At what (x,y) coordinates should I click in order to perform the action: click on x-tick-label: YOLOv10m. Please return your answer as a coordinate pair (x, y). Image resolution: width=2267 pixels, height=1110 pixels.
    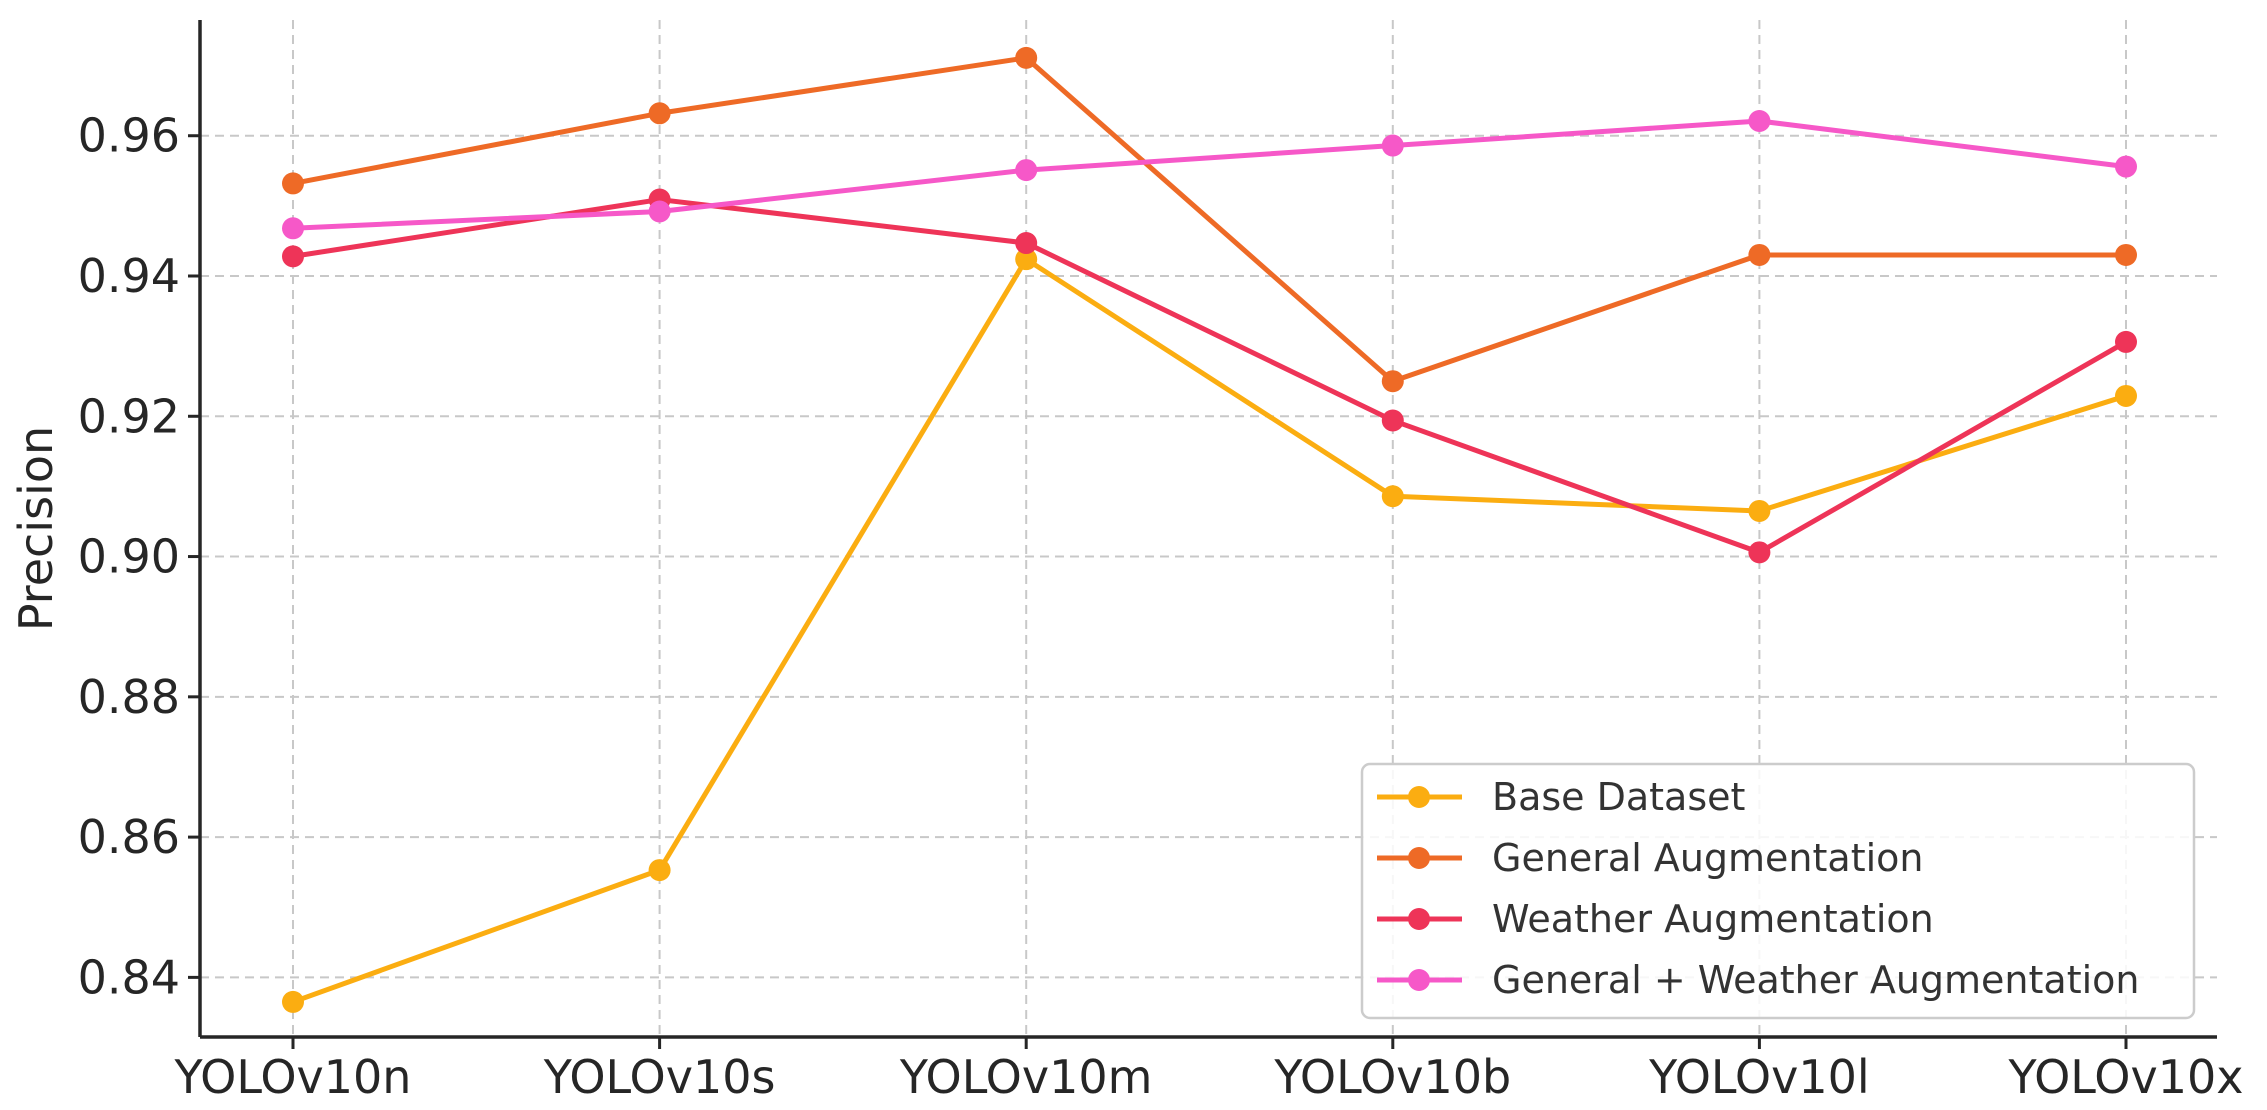
    Looking at the image, I should click on (1026, 1077).